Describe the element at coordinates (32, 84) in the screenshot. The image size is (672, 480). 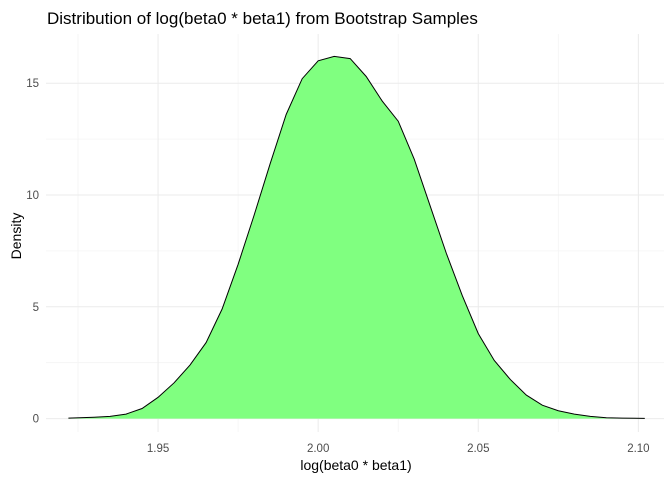
I see `y-tick-label: 15` at that location.